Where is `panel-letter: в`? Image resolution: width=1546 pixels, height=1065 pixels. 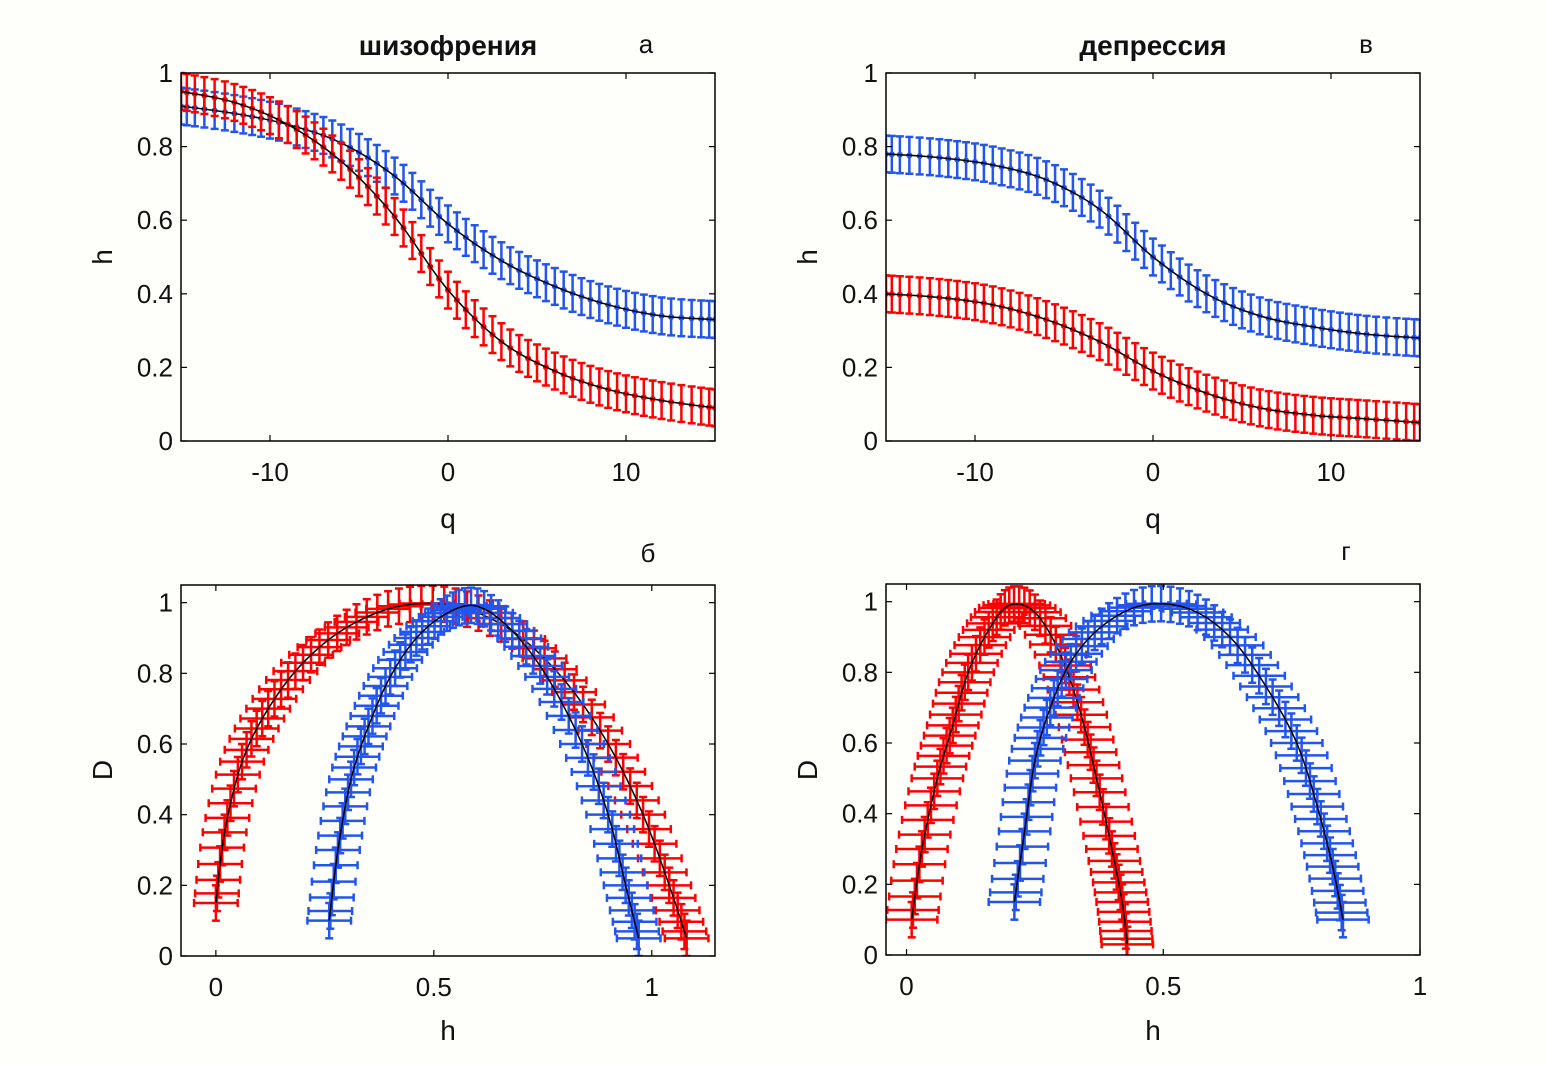 panel-letter: в is located at coordinates (1366, 44).